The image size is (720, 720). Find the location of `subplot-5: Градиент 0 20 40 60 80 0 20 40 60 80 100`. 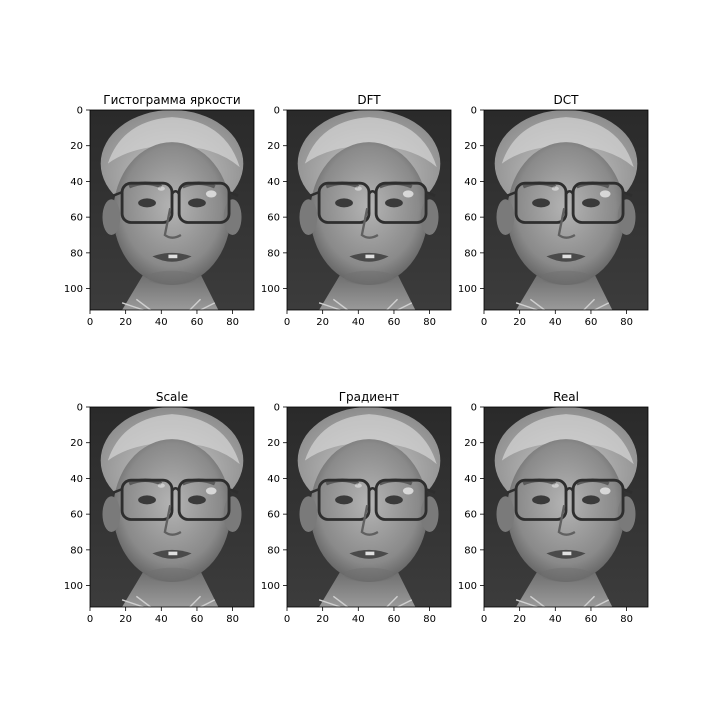

subplot-5: Градиент 0 20 40 60 80 0 20 40 60 80 100 is located at coordinates (356, 507).